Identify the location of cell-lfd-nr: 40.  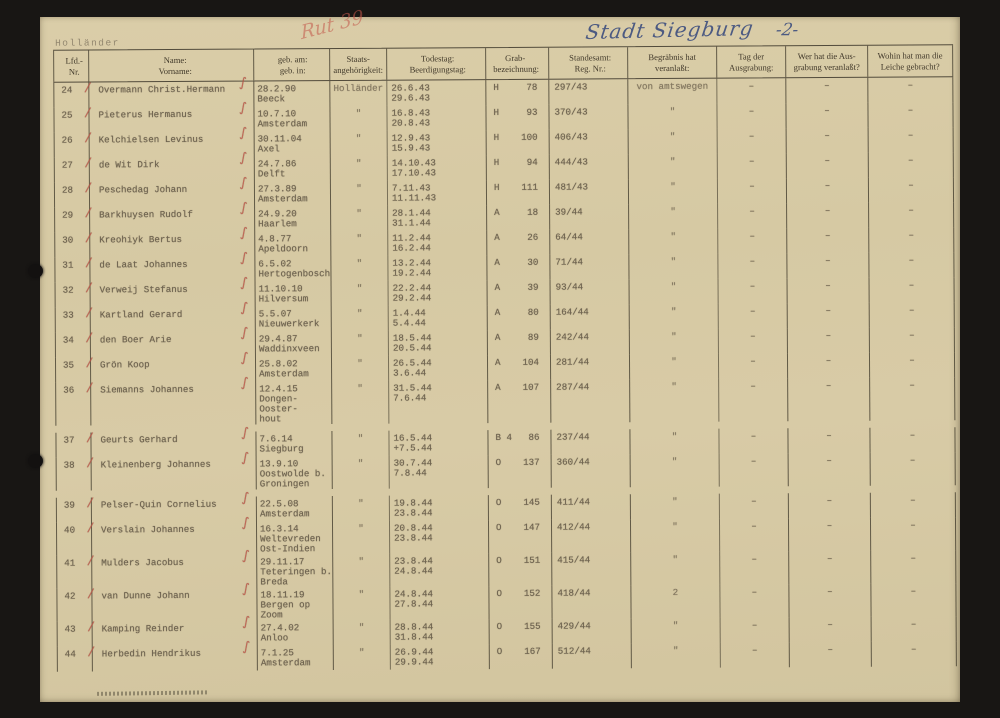
(74, 539).